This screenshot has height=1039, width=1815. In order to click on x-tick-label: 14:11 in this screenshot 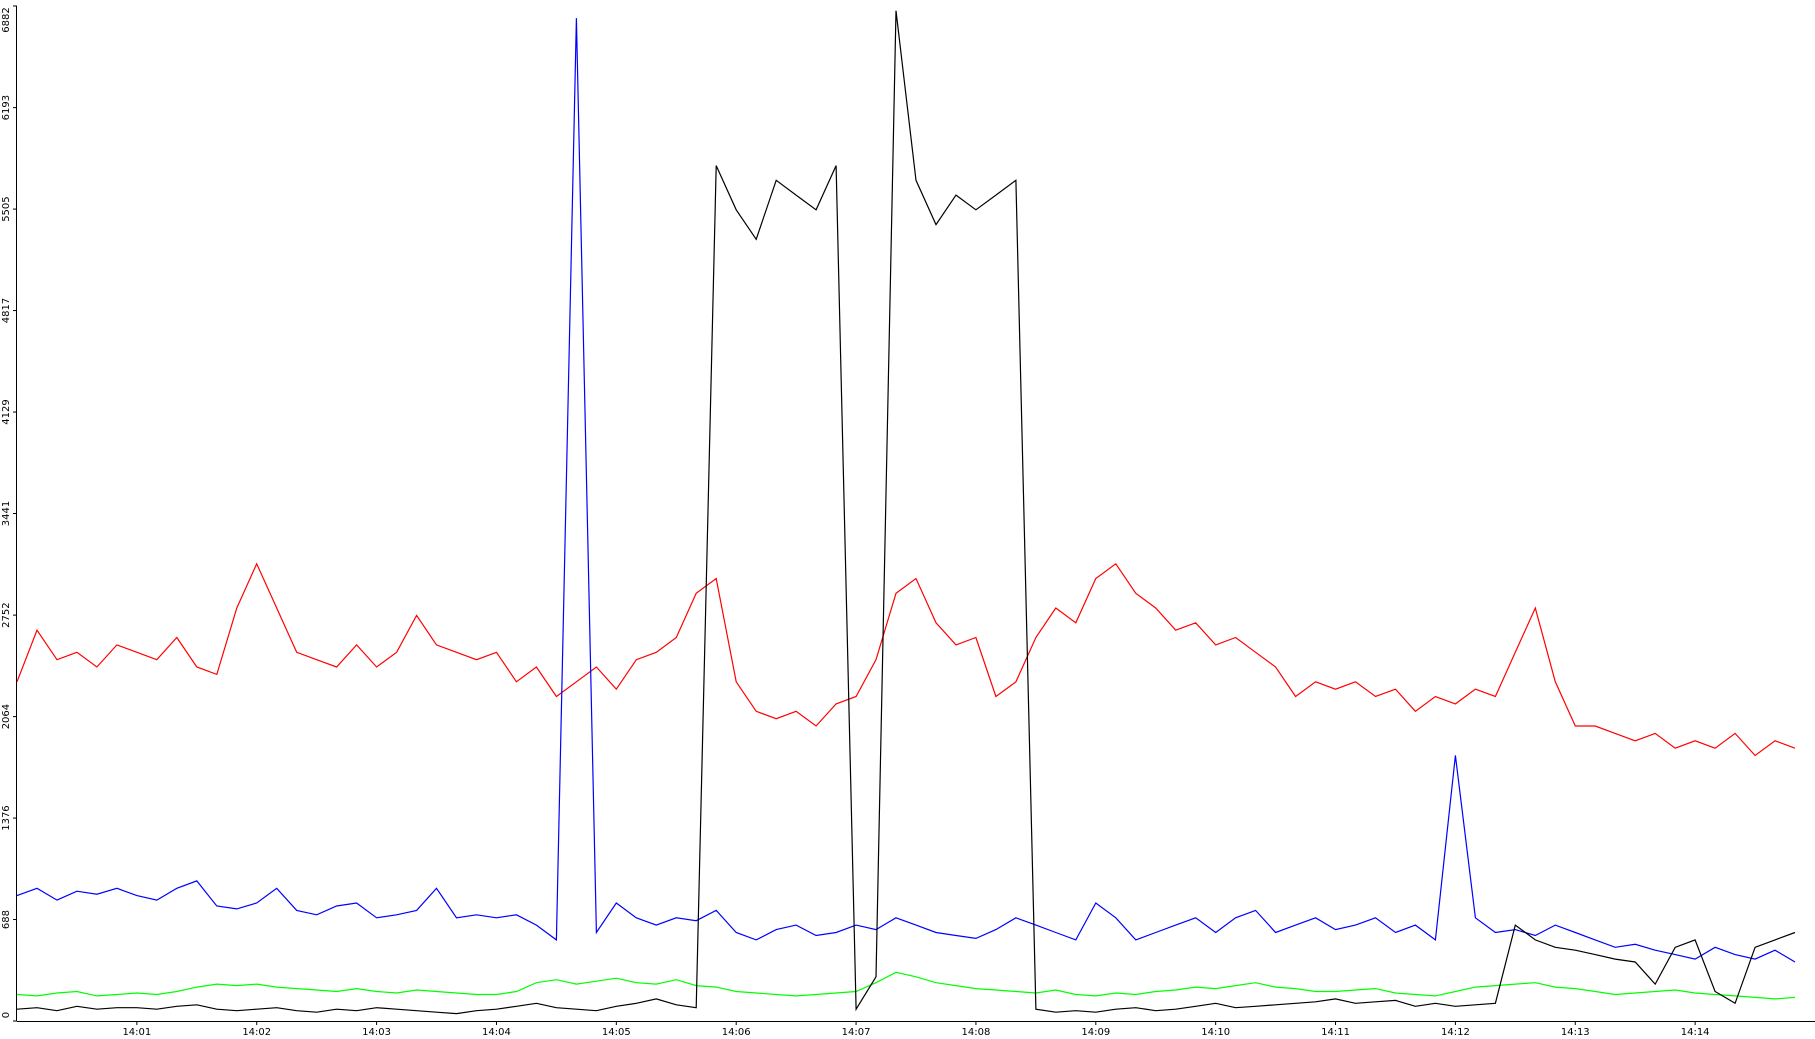, I will do `click(1335, 1032)`.